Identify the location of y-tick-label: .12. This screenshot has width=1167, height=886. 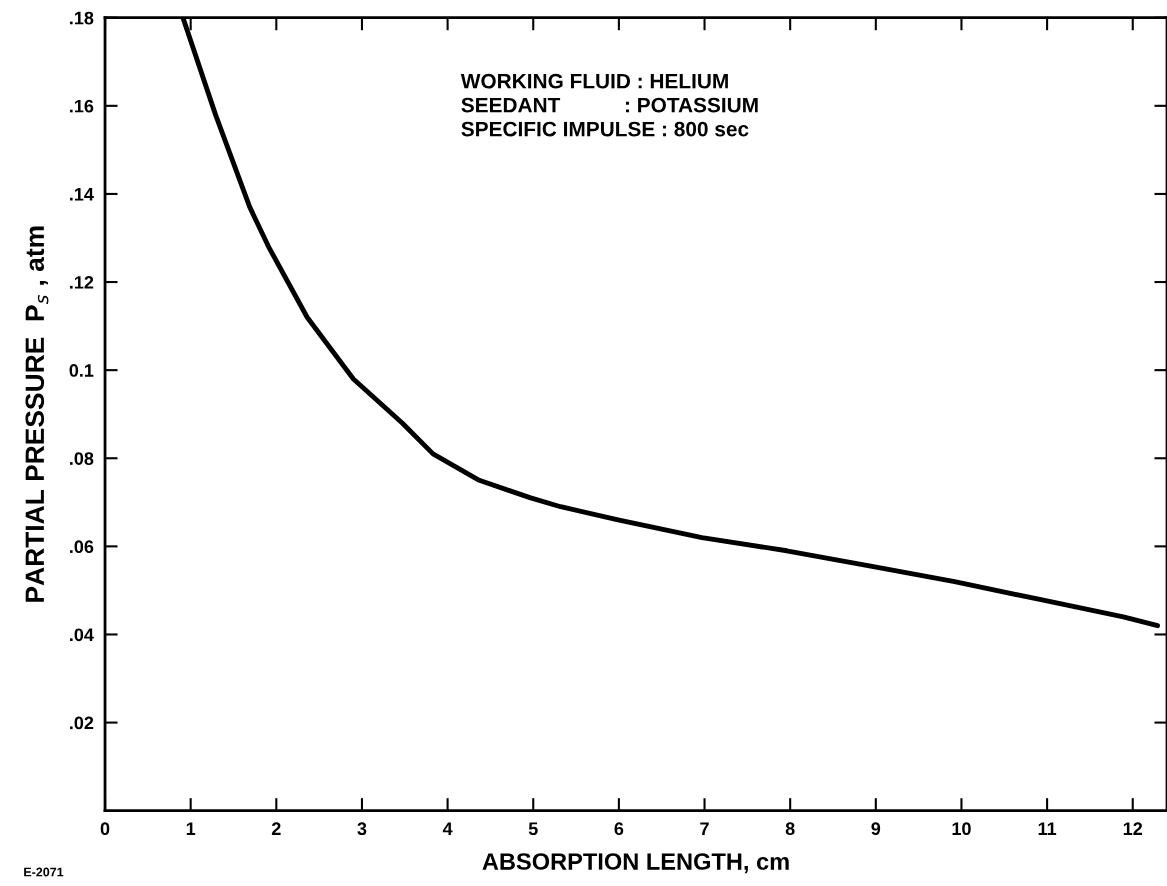
(82, 282).